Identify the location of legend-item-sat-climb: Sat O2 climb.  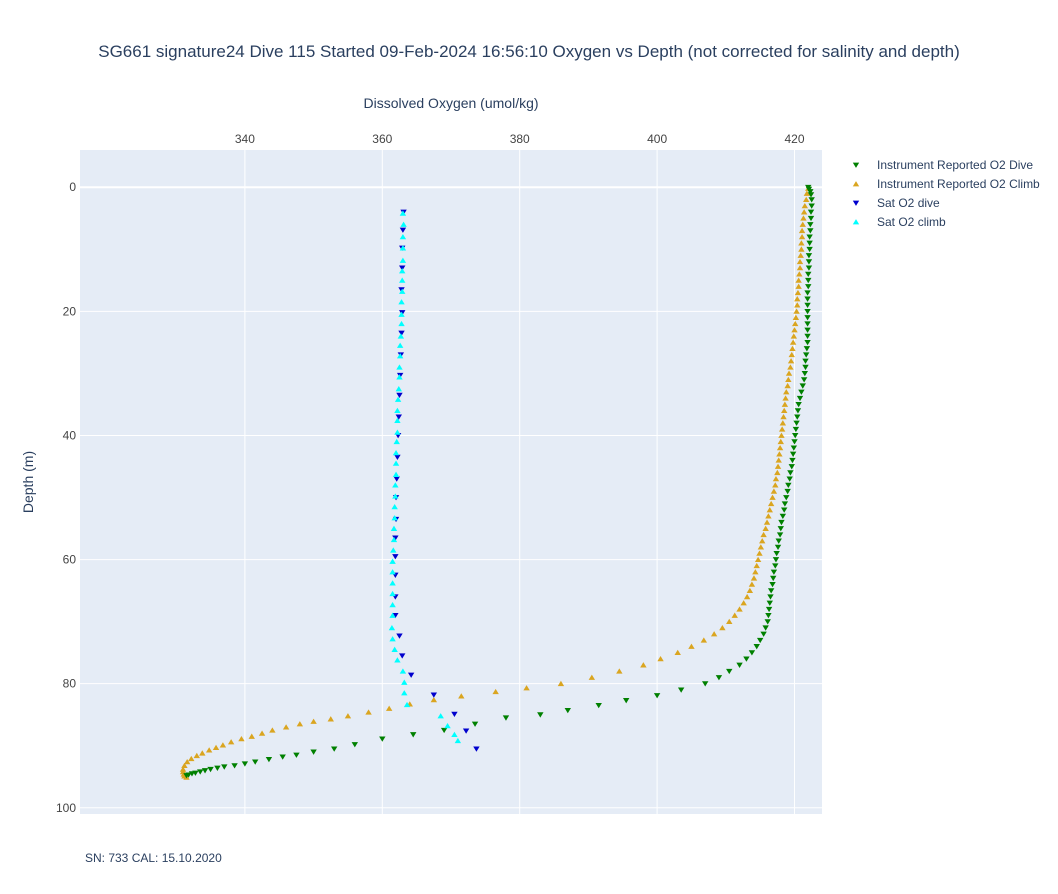
(899, 222).